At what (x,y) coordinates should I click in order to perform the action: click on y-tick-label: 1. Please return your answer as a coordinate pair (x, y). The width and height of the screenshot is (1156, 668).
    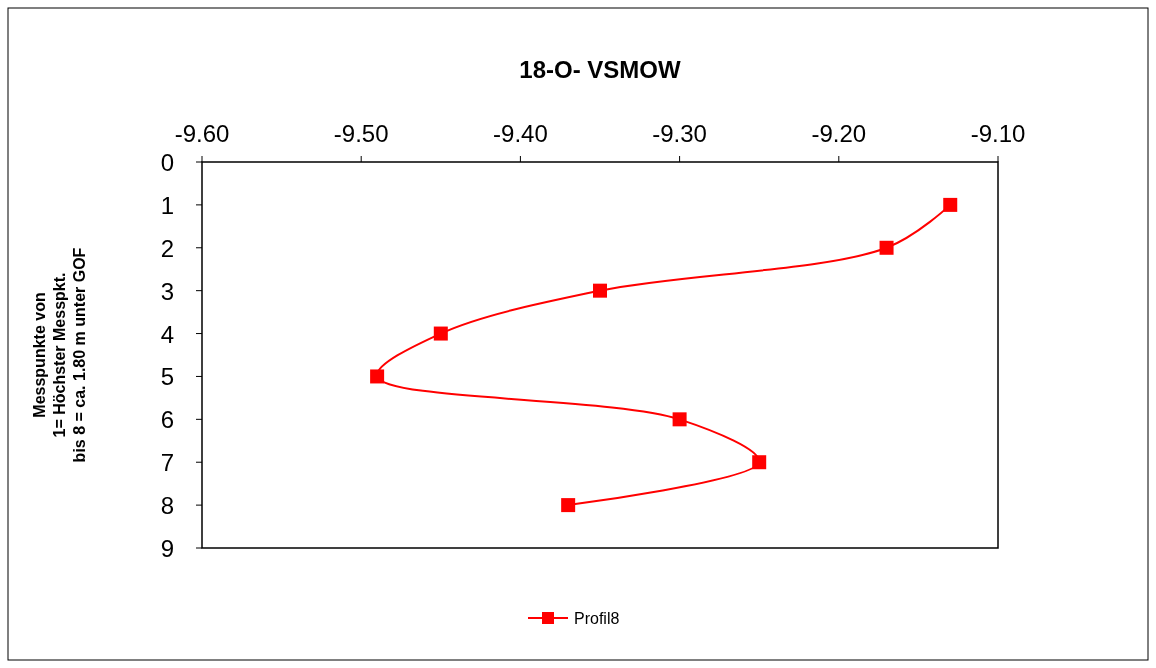
    Looking at the image, I should click on (167, 205).